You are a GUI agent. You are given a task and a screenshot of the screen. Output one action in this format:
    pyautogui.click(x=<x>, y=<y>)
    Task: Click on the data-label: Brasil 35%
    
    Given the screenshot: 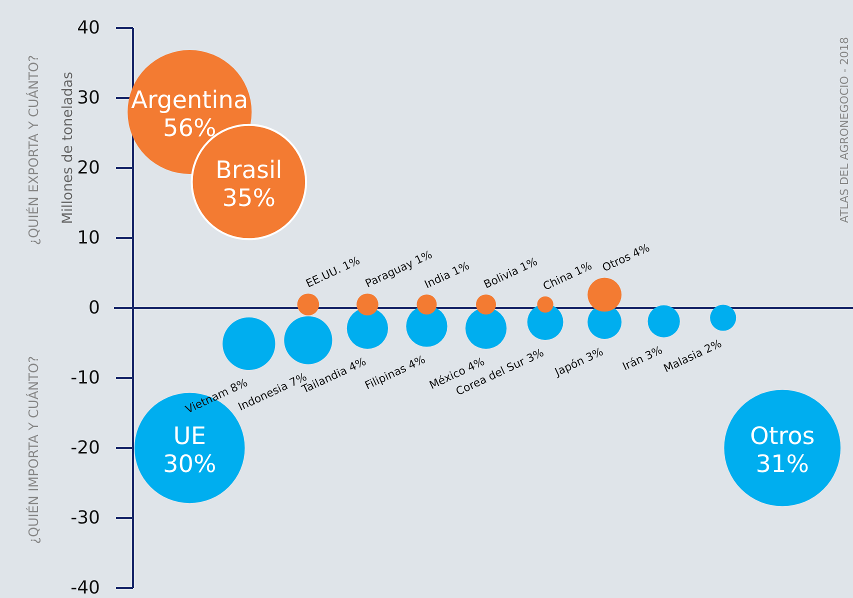 What is the action you would take?
    pyautogui.click(x=248, y=184)
    